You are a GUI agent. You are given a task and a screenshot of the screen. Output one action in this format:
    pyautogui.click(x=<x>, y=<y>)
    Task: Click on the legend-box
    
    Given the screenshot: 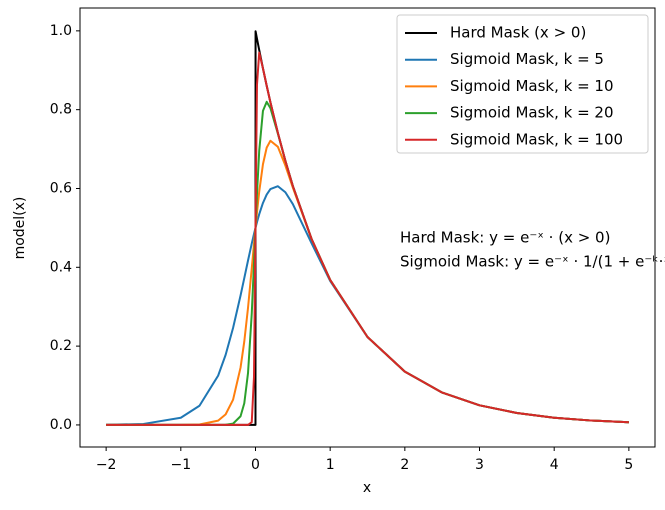 What is the action you would take?
    pyautogui.click(x=522, y=84)
    